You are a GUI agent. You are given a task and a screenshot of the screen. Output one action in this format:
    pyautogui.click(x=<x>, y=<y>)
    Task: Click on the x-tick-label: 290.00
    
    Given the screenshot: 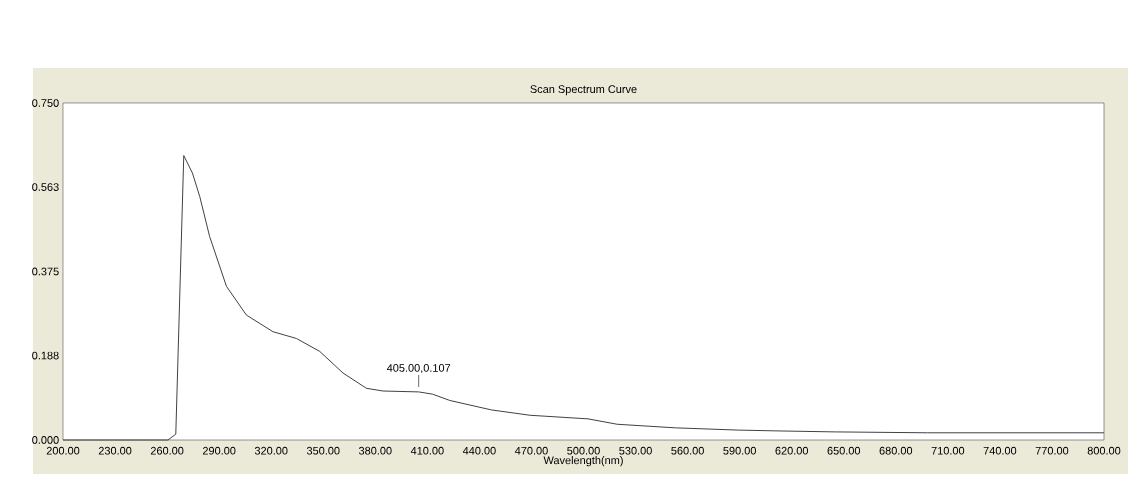 What is the action you would take?
    pyautogui.click(x=219, y=450)
    